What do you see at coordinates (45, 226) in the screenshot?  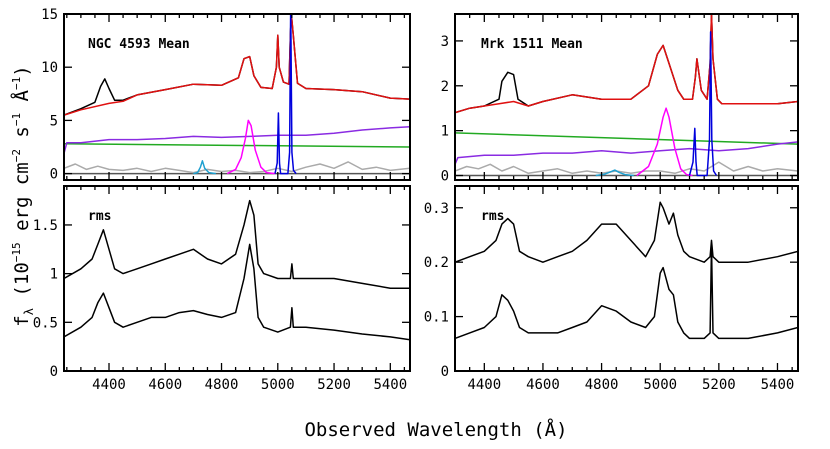 I see `y-tick-label: 1.5` at bounding box center [45, 226].